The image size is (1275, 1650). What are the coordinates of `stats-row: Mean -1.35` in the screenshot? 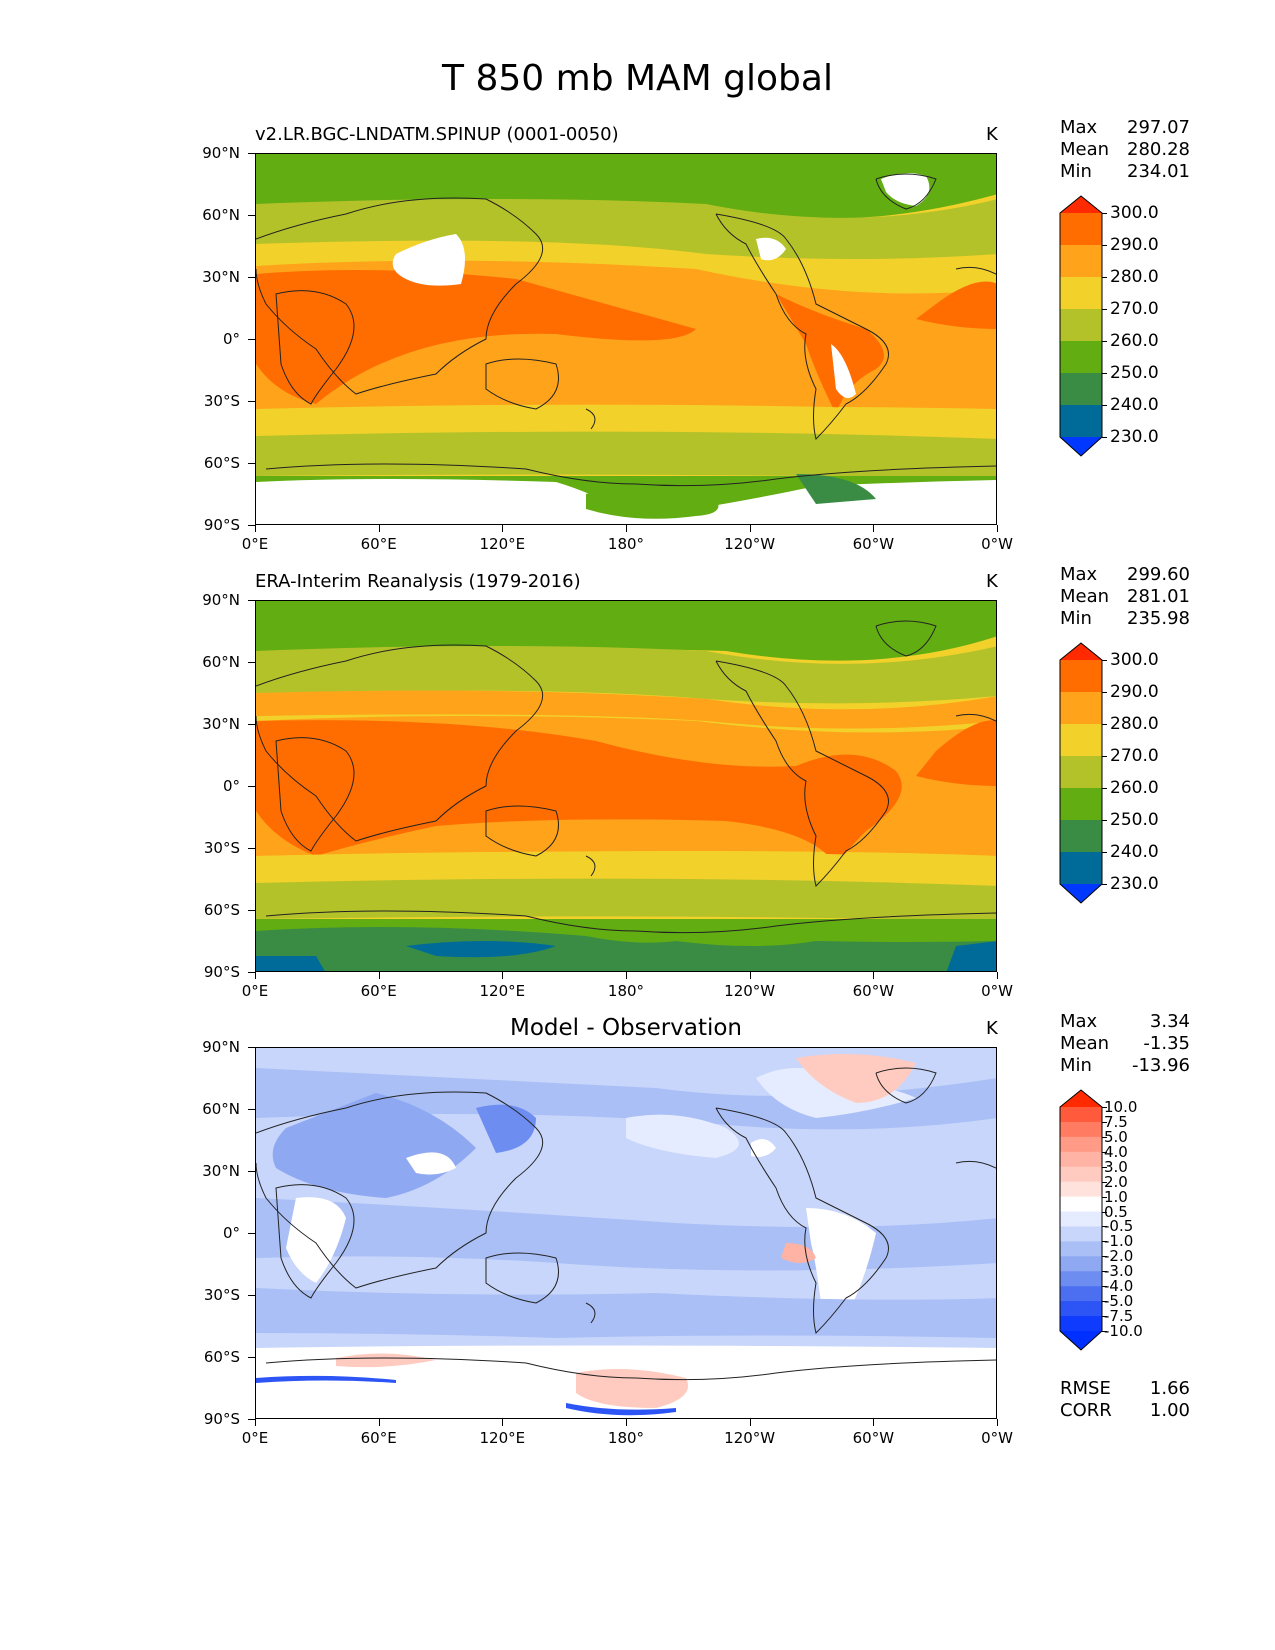 It's located at (1125, 1044).